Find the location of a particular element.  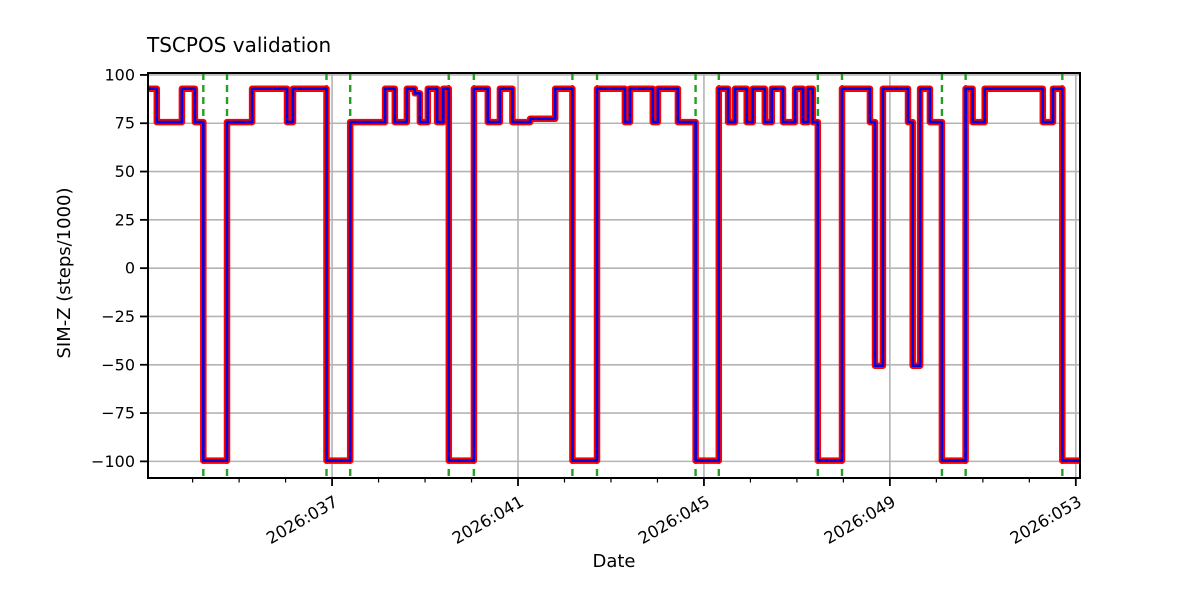

y-tick-label: −100 is located at coordinates (113, 461).